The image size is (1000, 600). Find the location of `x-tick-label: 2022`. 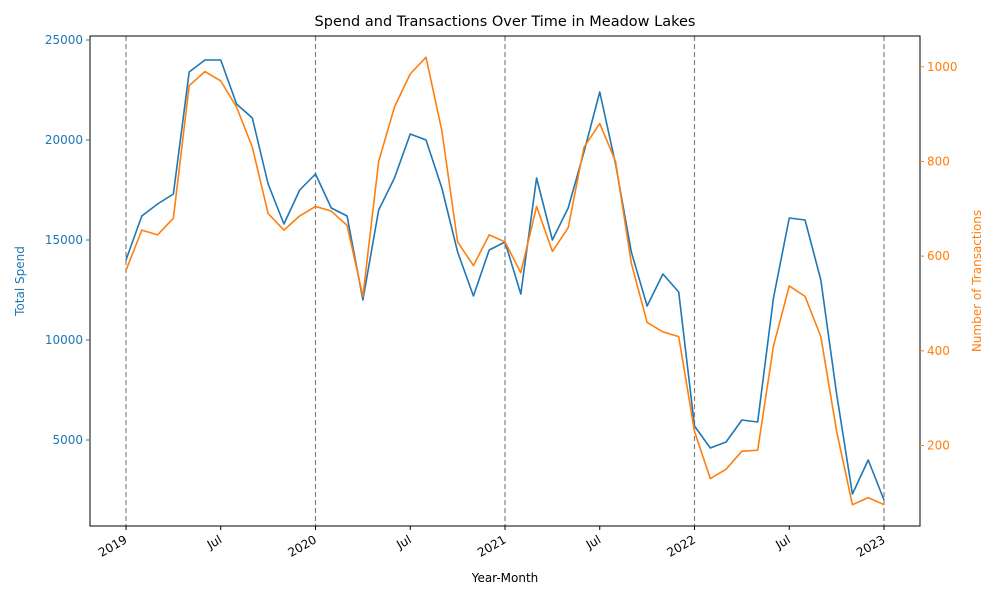

x-tick-label: 2022 is located at coordinates (681, 545).